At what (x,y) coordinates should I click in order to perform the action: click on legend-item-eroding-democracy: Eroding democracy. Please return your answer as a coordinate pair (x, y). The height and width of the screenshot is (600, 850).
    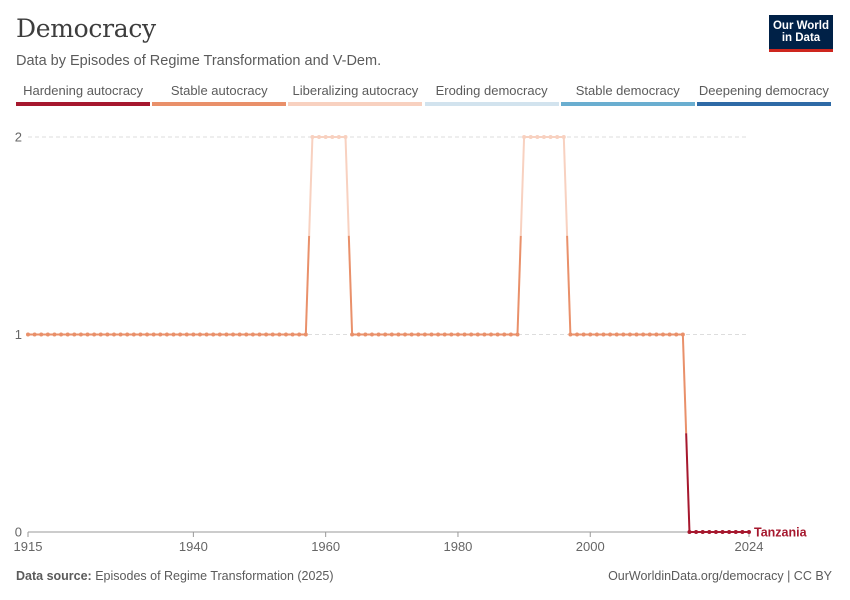
    Looking at the image, I should click on (491, 94).